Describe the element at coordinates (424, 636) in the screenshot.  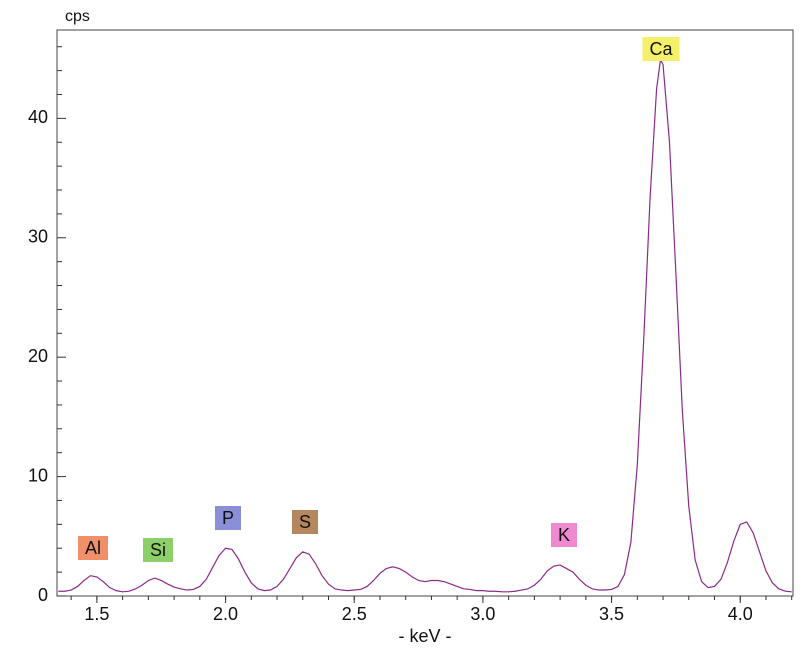
I see `x-axis-label: - keV -` at that location.